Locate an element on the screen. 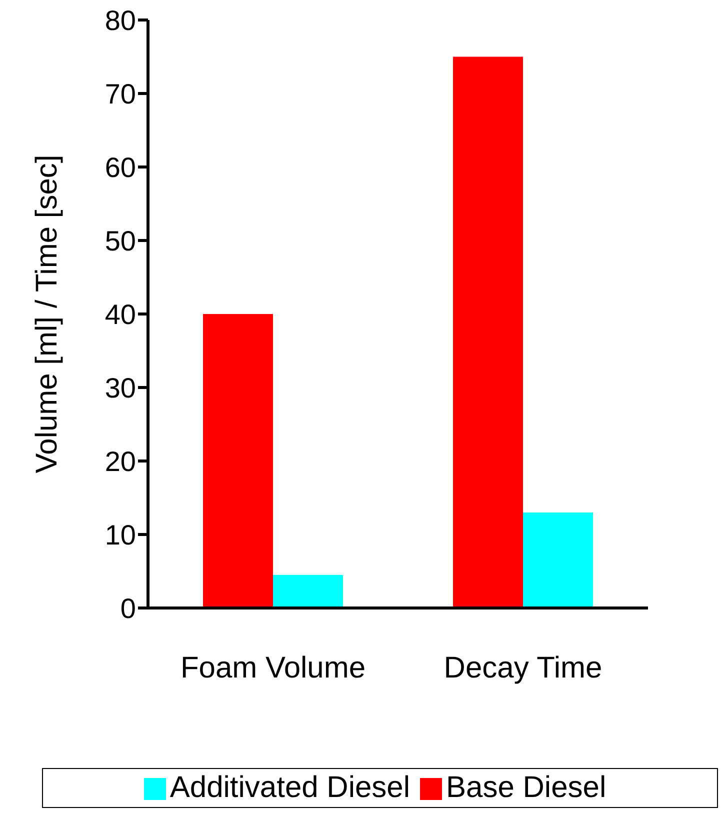  legend-label: Base Diesel is located at coordinates (526, 787).